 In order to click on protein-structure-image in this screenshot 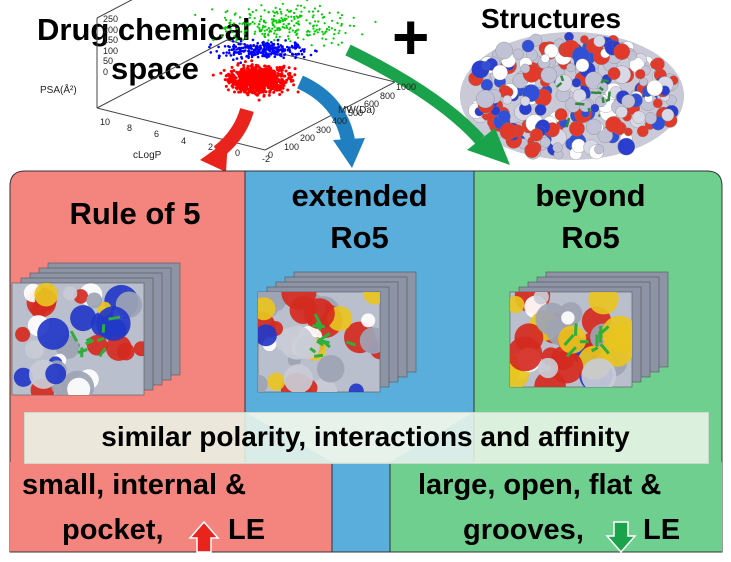, I will do `click(572, 95)`.